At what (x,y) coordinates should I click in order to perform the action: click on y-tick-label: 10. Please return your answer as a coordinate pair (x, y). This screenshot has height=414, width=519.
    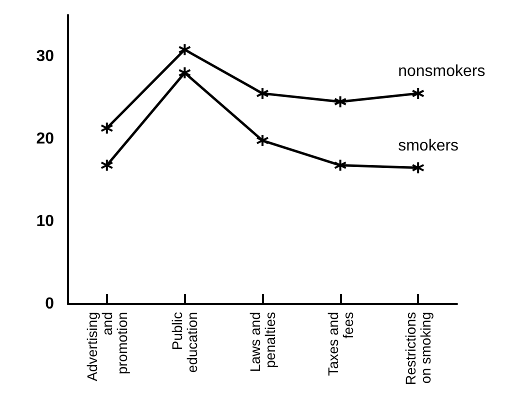
    Looking at the image, I should click on (45, 221).